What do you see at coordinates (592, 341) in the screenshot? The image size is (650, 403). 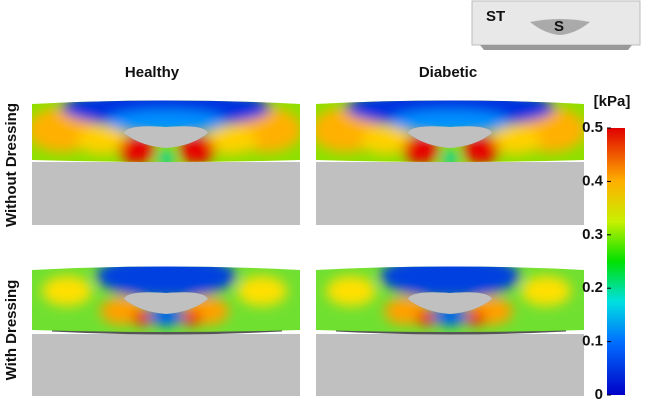 I see `colorbar-tick-label: 0.1` at bounding box center [592, 341].